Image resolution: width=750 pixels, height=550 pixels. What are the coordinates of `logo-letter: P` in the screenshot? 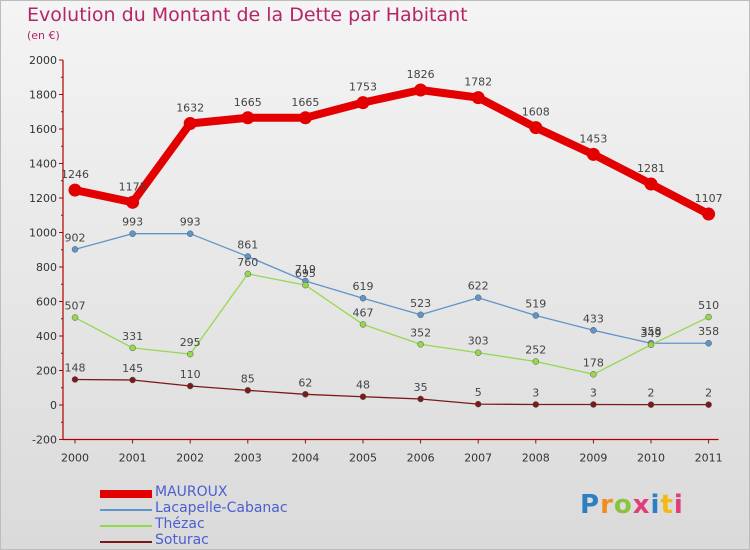 It's located at (590, 505).